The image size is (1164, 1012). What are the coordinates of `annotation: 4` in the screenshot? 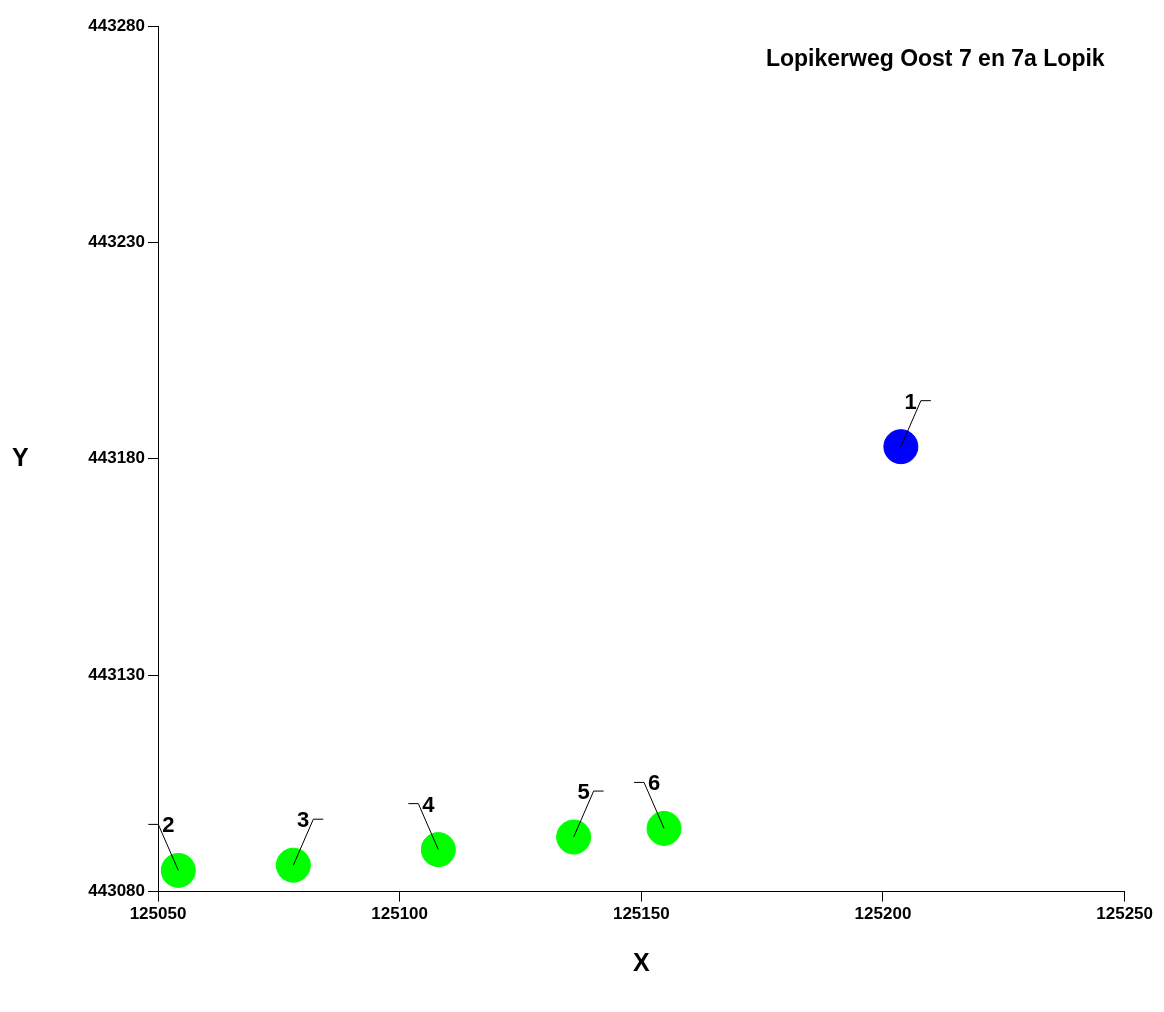 It's located at (429, 804).